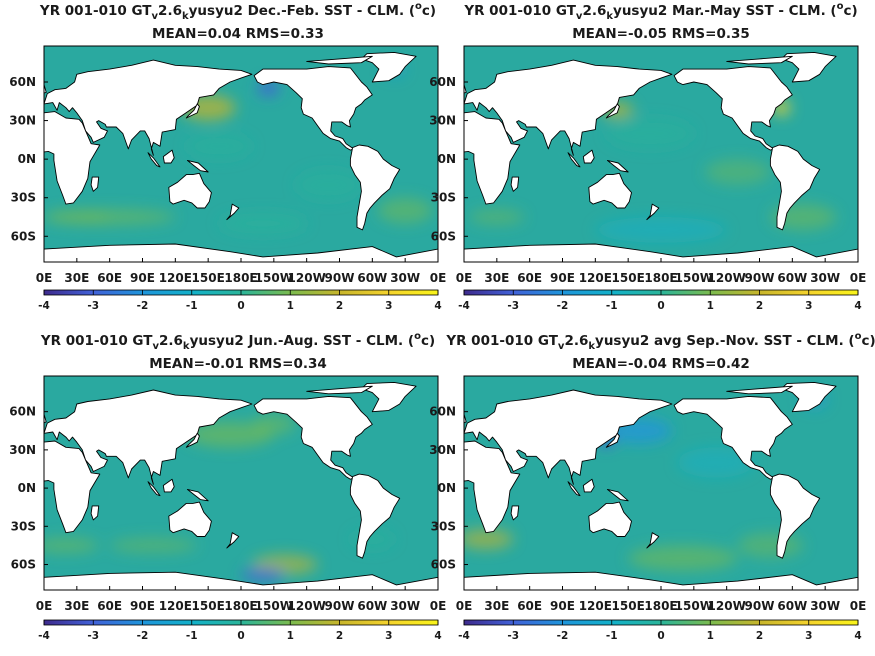 Image resolution: width=875 pixels, height=656 pixels. I want to click on colorbar: -4 -3 -2 -1 0 1 2 3 4, so click(660, 300).